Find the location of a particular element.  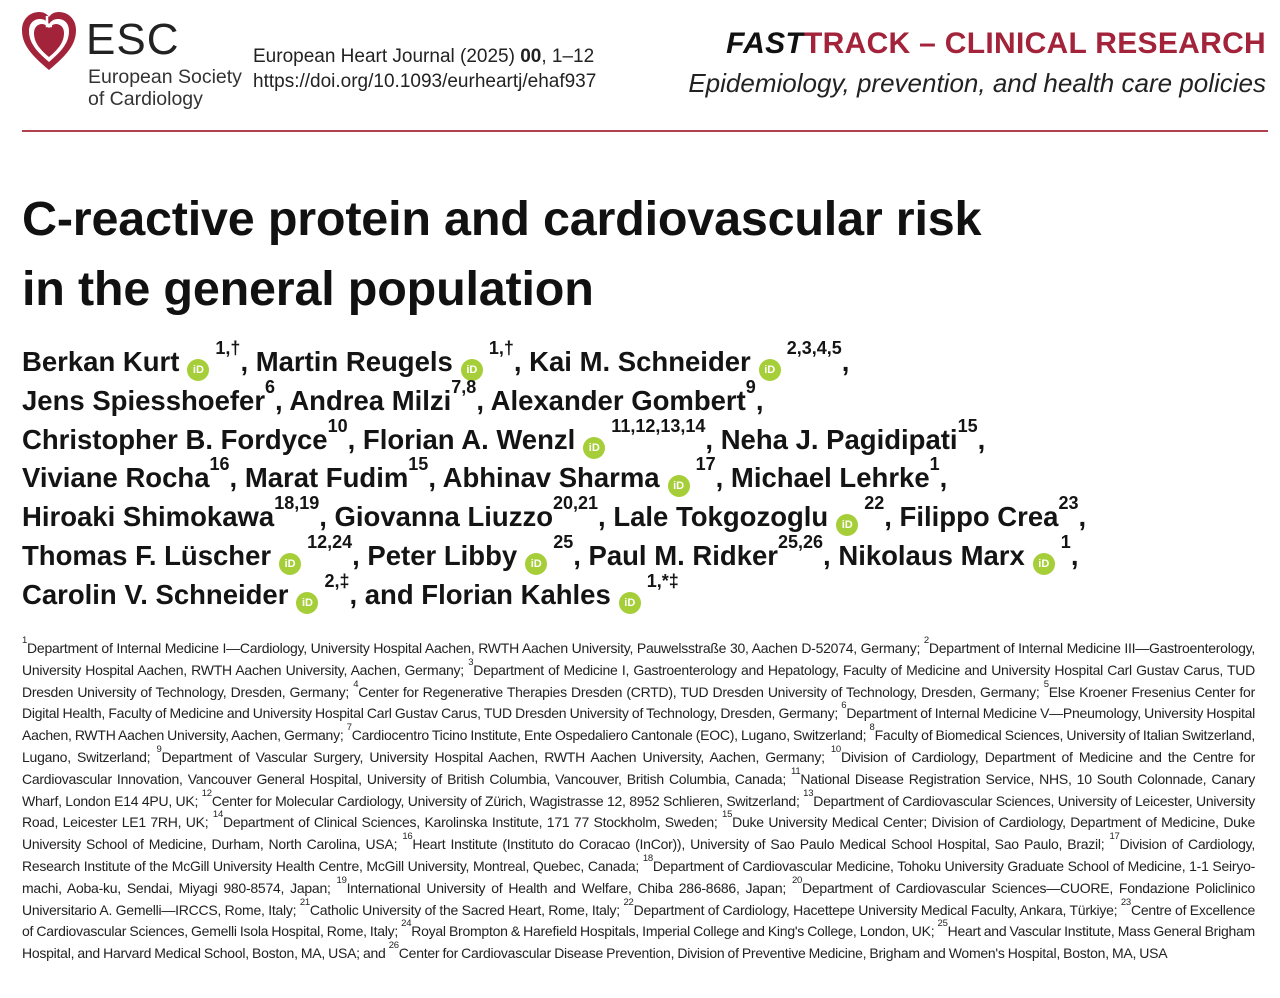

author-name: Alexander Gombert is located at coordinates (618, 400).